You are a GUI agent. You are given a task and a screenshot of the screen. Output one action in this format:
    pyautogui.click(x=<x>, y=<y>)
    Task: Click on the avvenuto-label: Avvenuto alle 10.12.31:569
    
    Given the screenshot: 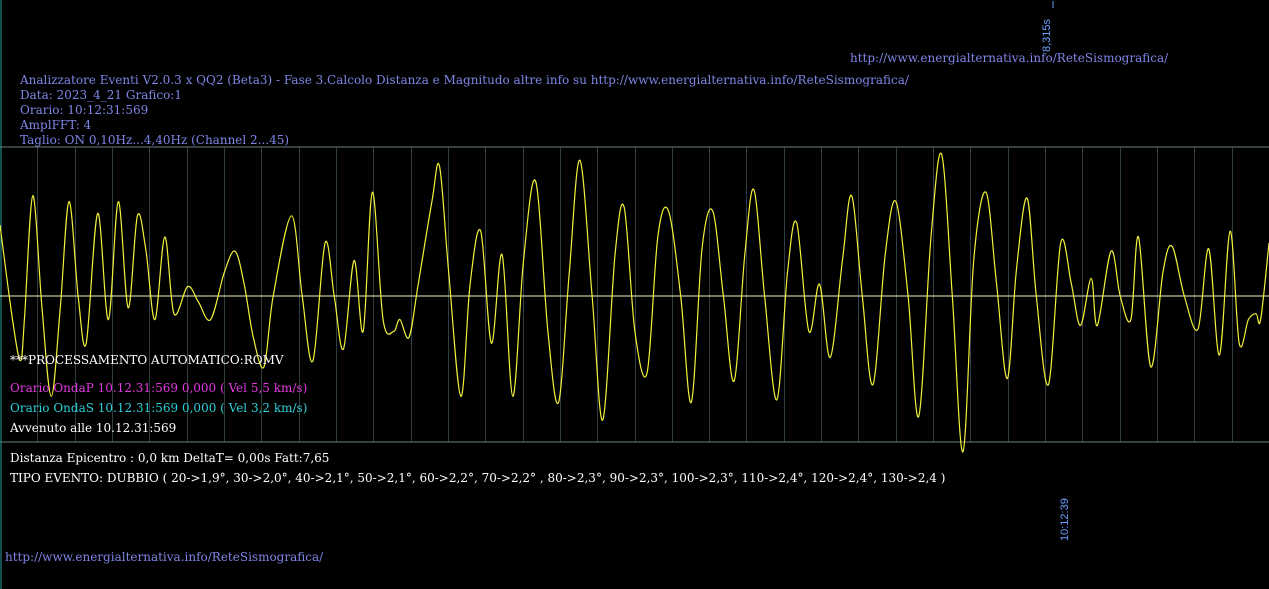 What is the action you would take?
    pyautogui.click(x=93, y=428)
    